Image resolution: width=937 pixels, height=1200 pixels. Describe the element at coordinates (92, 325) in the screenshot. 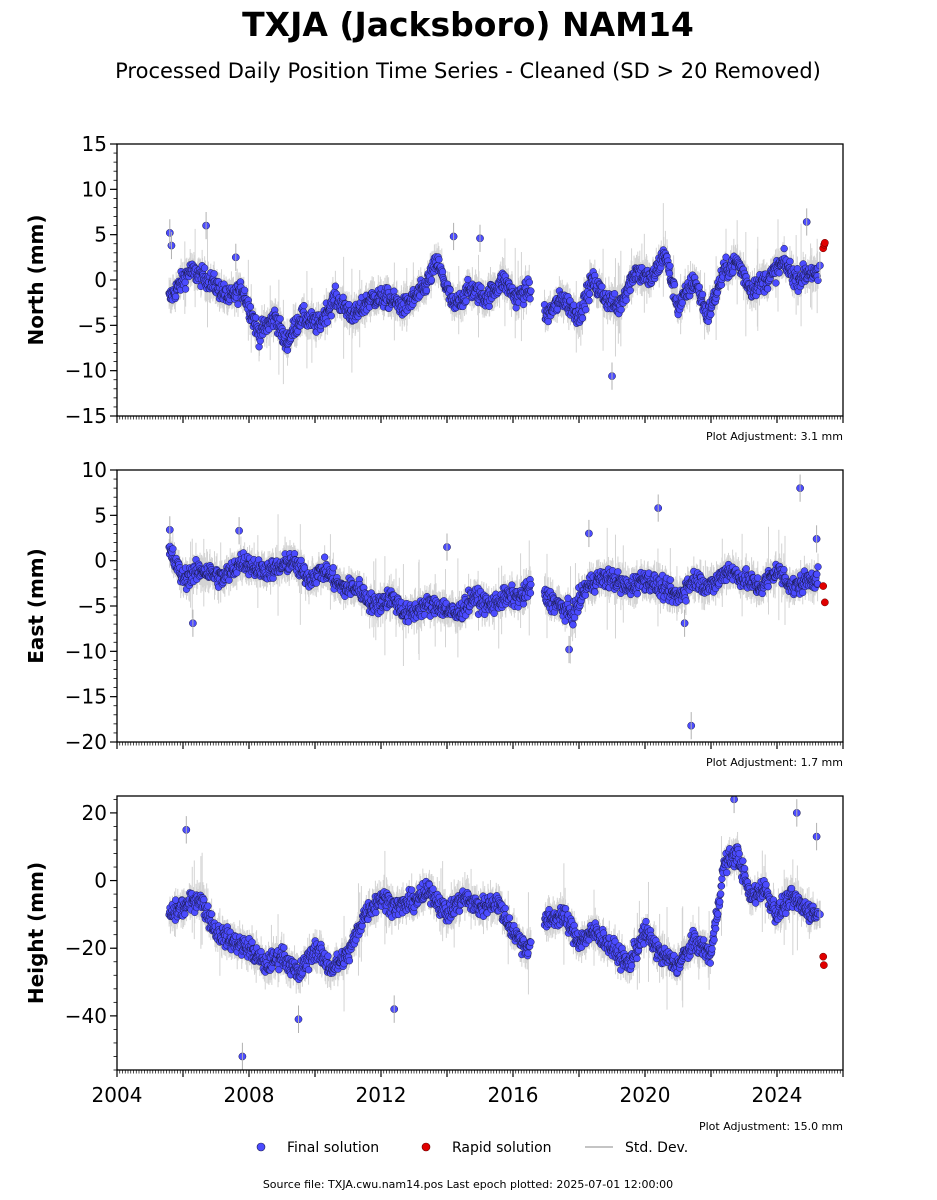

I see `y-tick-label: −5` at that location.